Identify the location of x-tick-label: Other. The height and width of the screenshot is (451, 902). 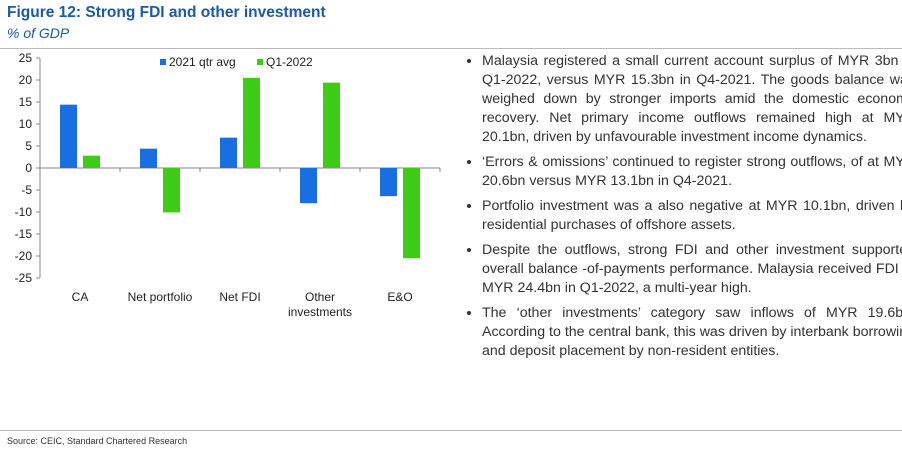
(320, 297).